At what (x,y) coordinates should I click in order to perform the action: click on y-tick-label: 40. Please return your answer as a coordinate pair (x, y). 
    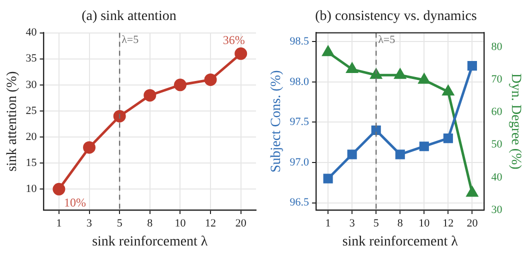
    Looking at the image, I should click on (32, 32).